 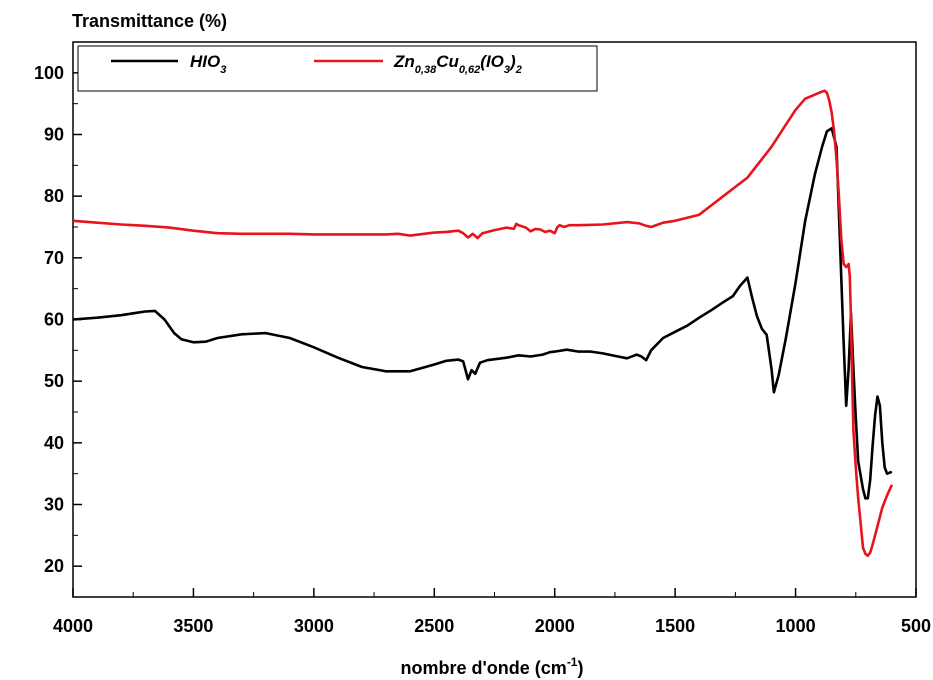 What do you see at coordinates (555, 626) in the screenshot?
I see `x-tick-label: 2000` at bounding box center [555, 626].